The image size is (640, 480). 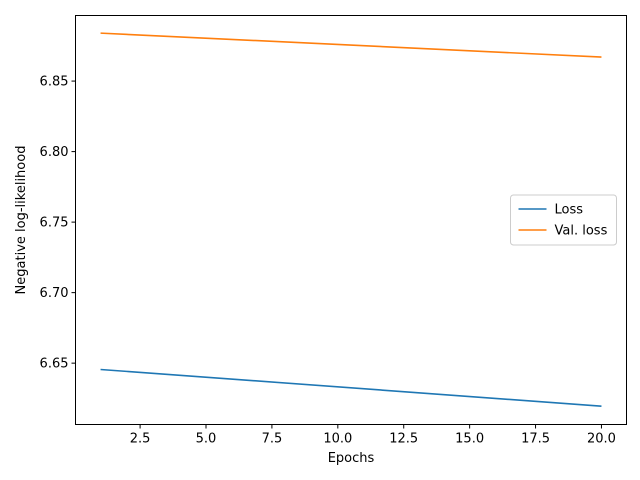 What do you see at coordinates (54, 293) in the screenshot?
I see `y-tick-label: 6.70` at bounding box center [54, 293].